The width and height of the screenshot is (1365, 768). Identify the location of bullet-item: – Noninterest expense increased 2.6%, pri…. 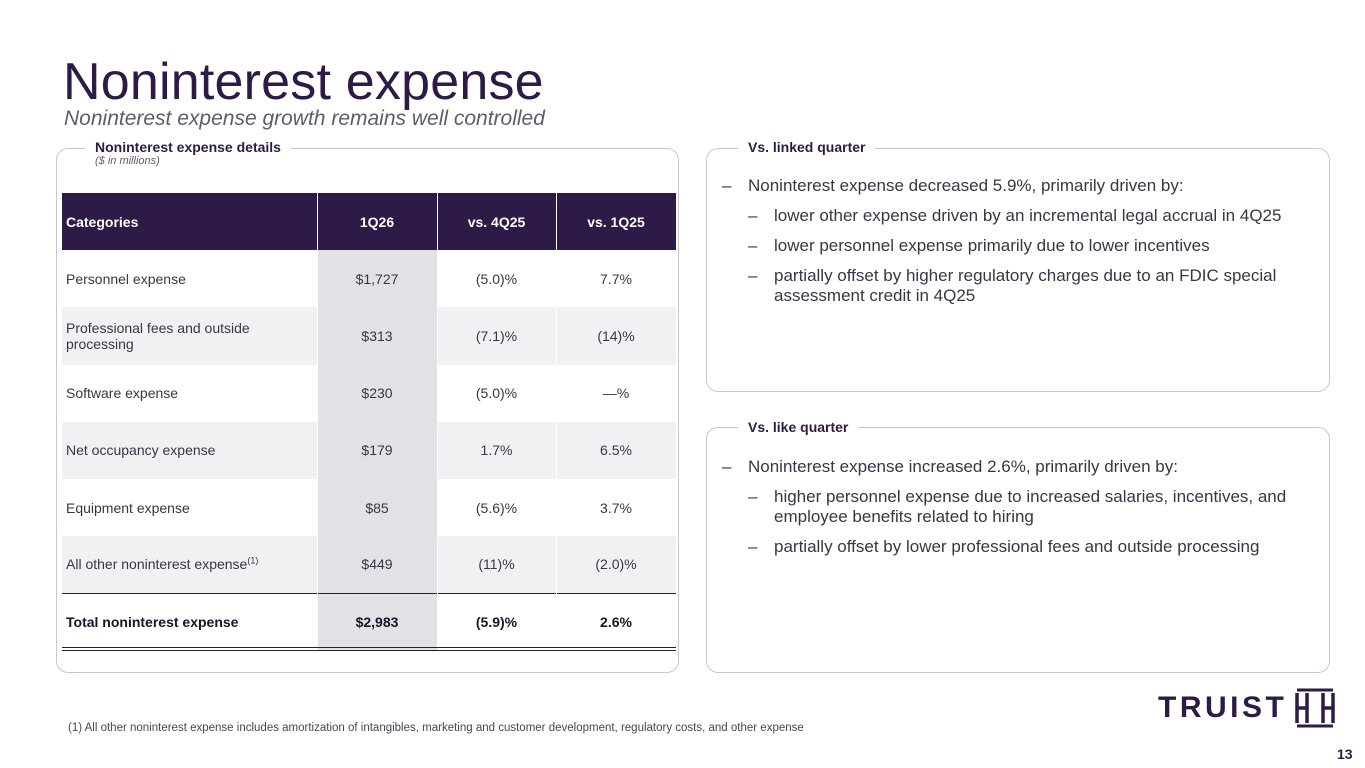
(1022, 467).